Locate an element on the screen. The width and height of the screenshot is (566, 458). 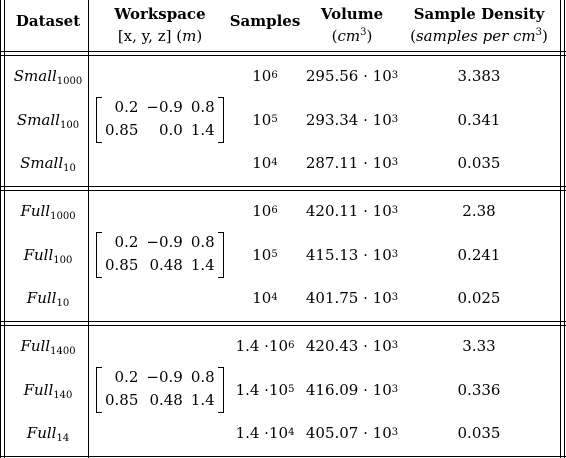
density-cell: 2.38 is located at coordinates (479, 211).